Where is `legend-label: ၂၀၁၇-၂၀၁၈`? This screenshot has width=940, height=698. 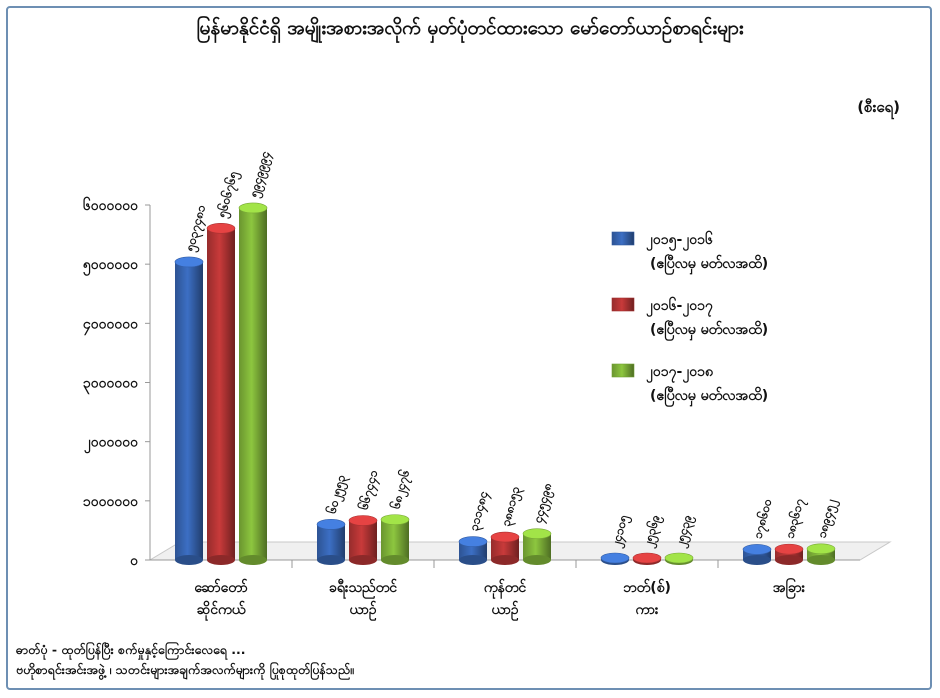 legend-label: ၂၀၁၇-၂၀၁၈ is located at coordinates (680, 373).